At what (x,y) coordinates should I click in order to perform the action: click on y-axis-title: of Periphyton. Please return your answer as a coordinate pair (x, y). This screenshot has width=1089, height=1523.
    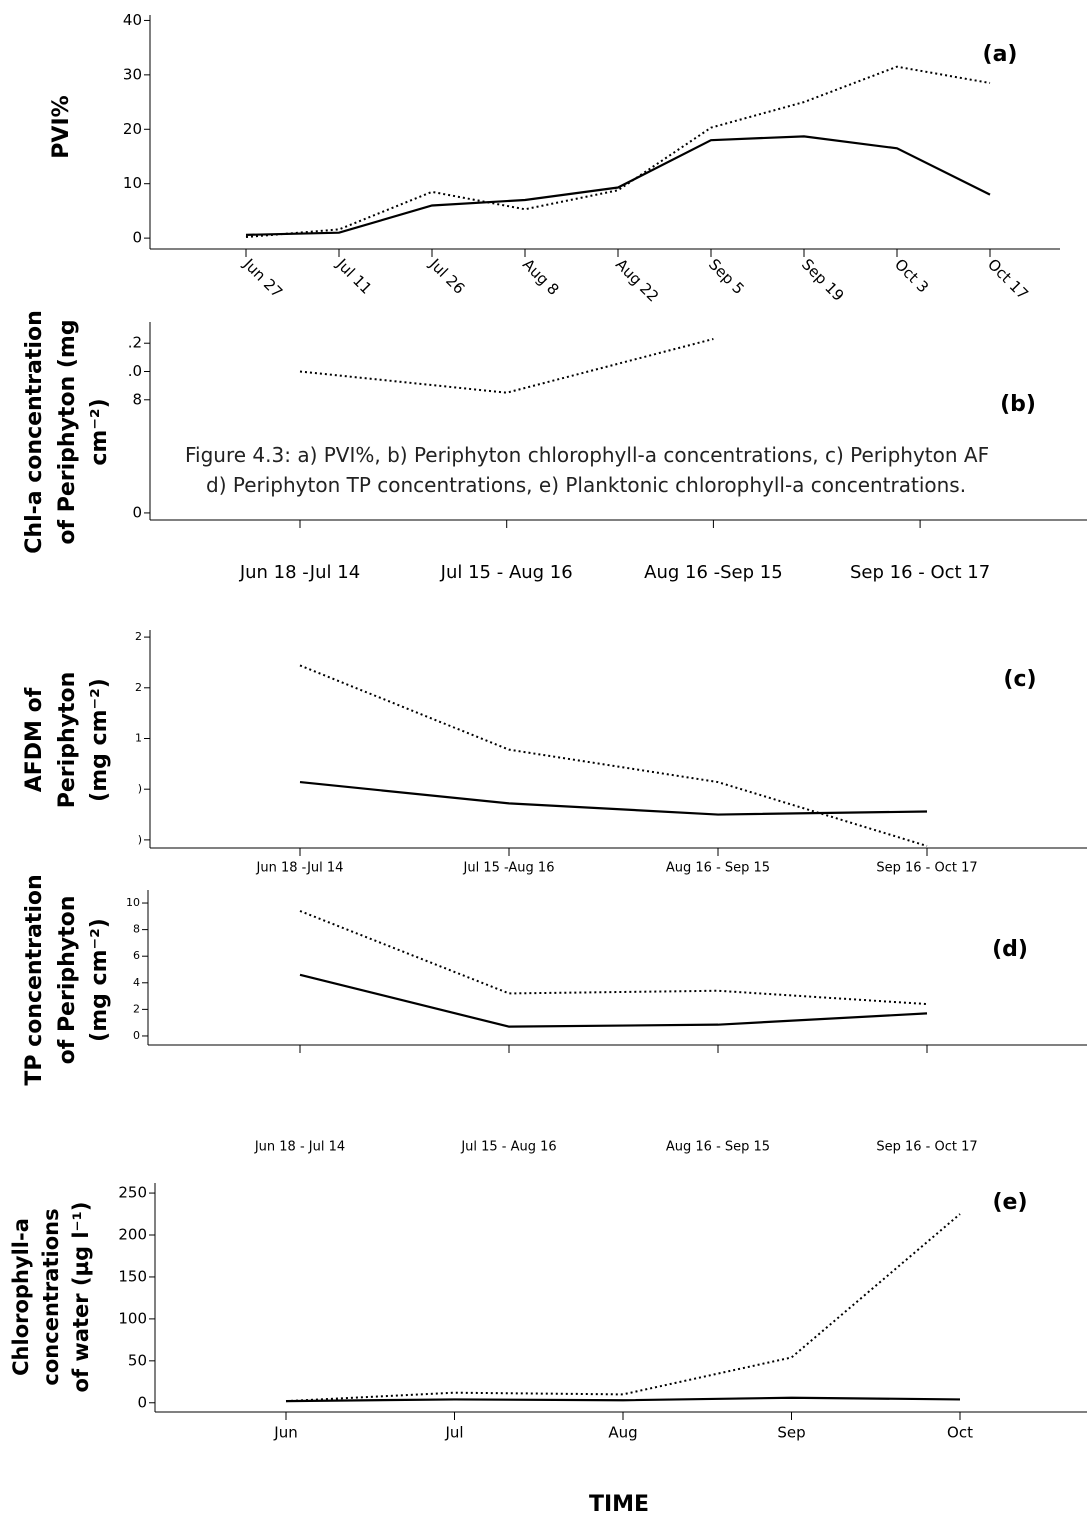
    Looking at the image, I should click on (67, 980).